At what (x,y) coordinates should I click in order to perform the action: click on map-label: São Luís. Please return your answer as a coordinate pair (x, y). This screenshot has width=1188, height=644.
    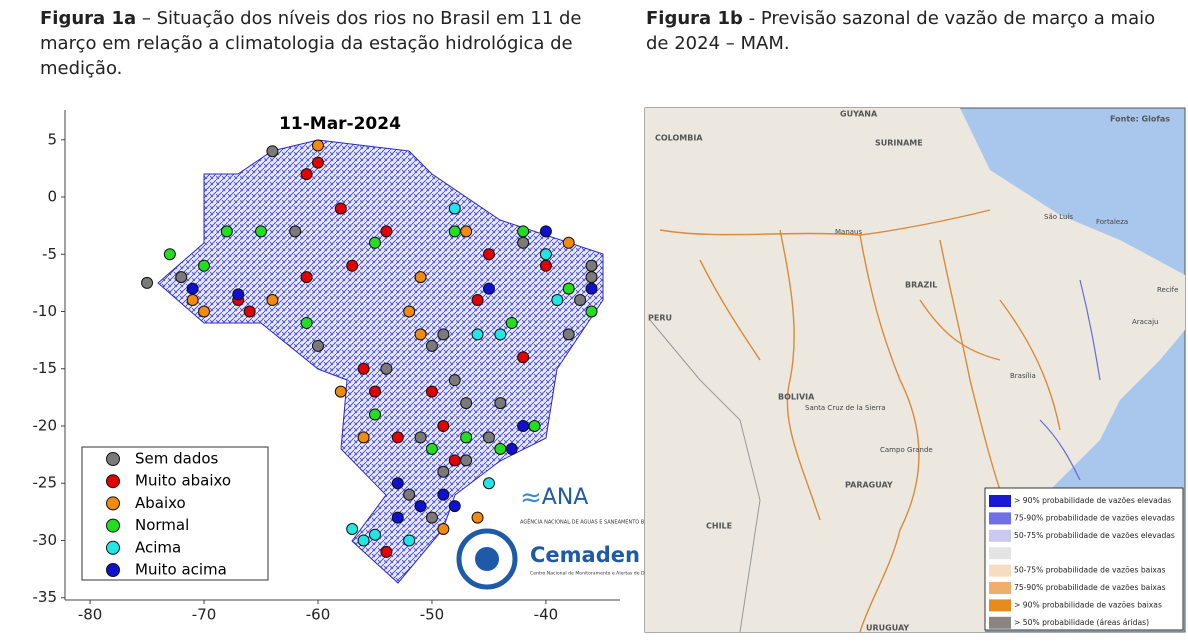
    Looking at the image, I should click on (1058, 217).